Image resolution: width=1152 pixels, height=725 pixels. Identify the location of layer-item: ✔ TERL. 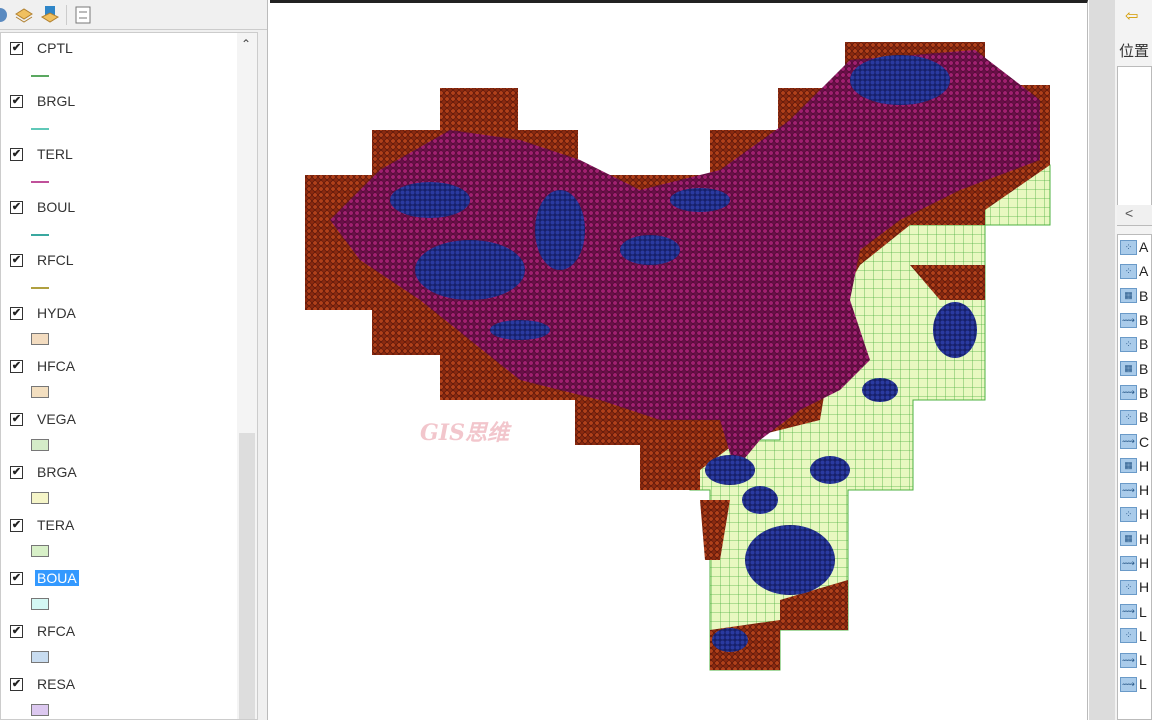
(129, 165).